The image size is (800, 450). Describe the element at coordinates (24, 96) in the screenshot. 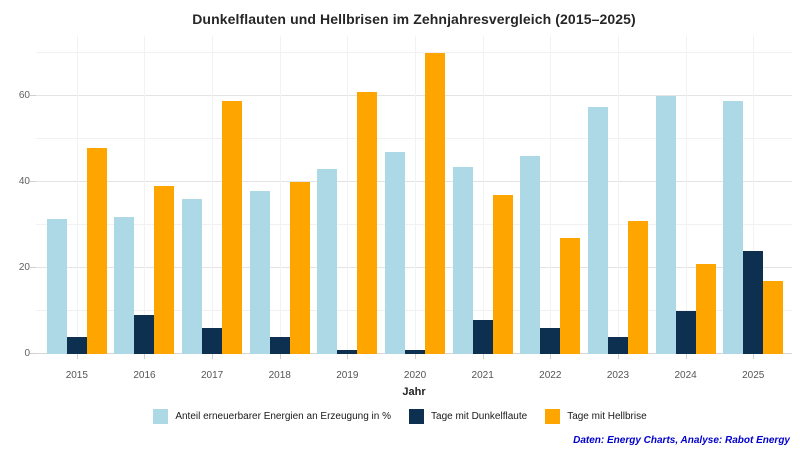

I see `y-tick-label-60: 60` at that location.